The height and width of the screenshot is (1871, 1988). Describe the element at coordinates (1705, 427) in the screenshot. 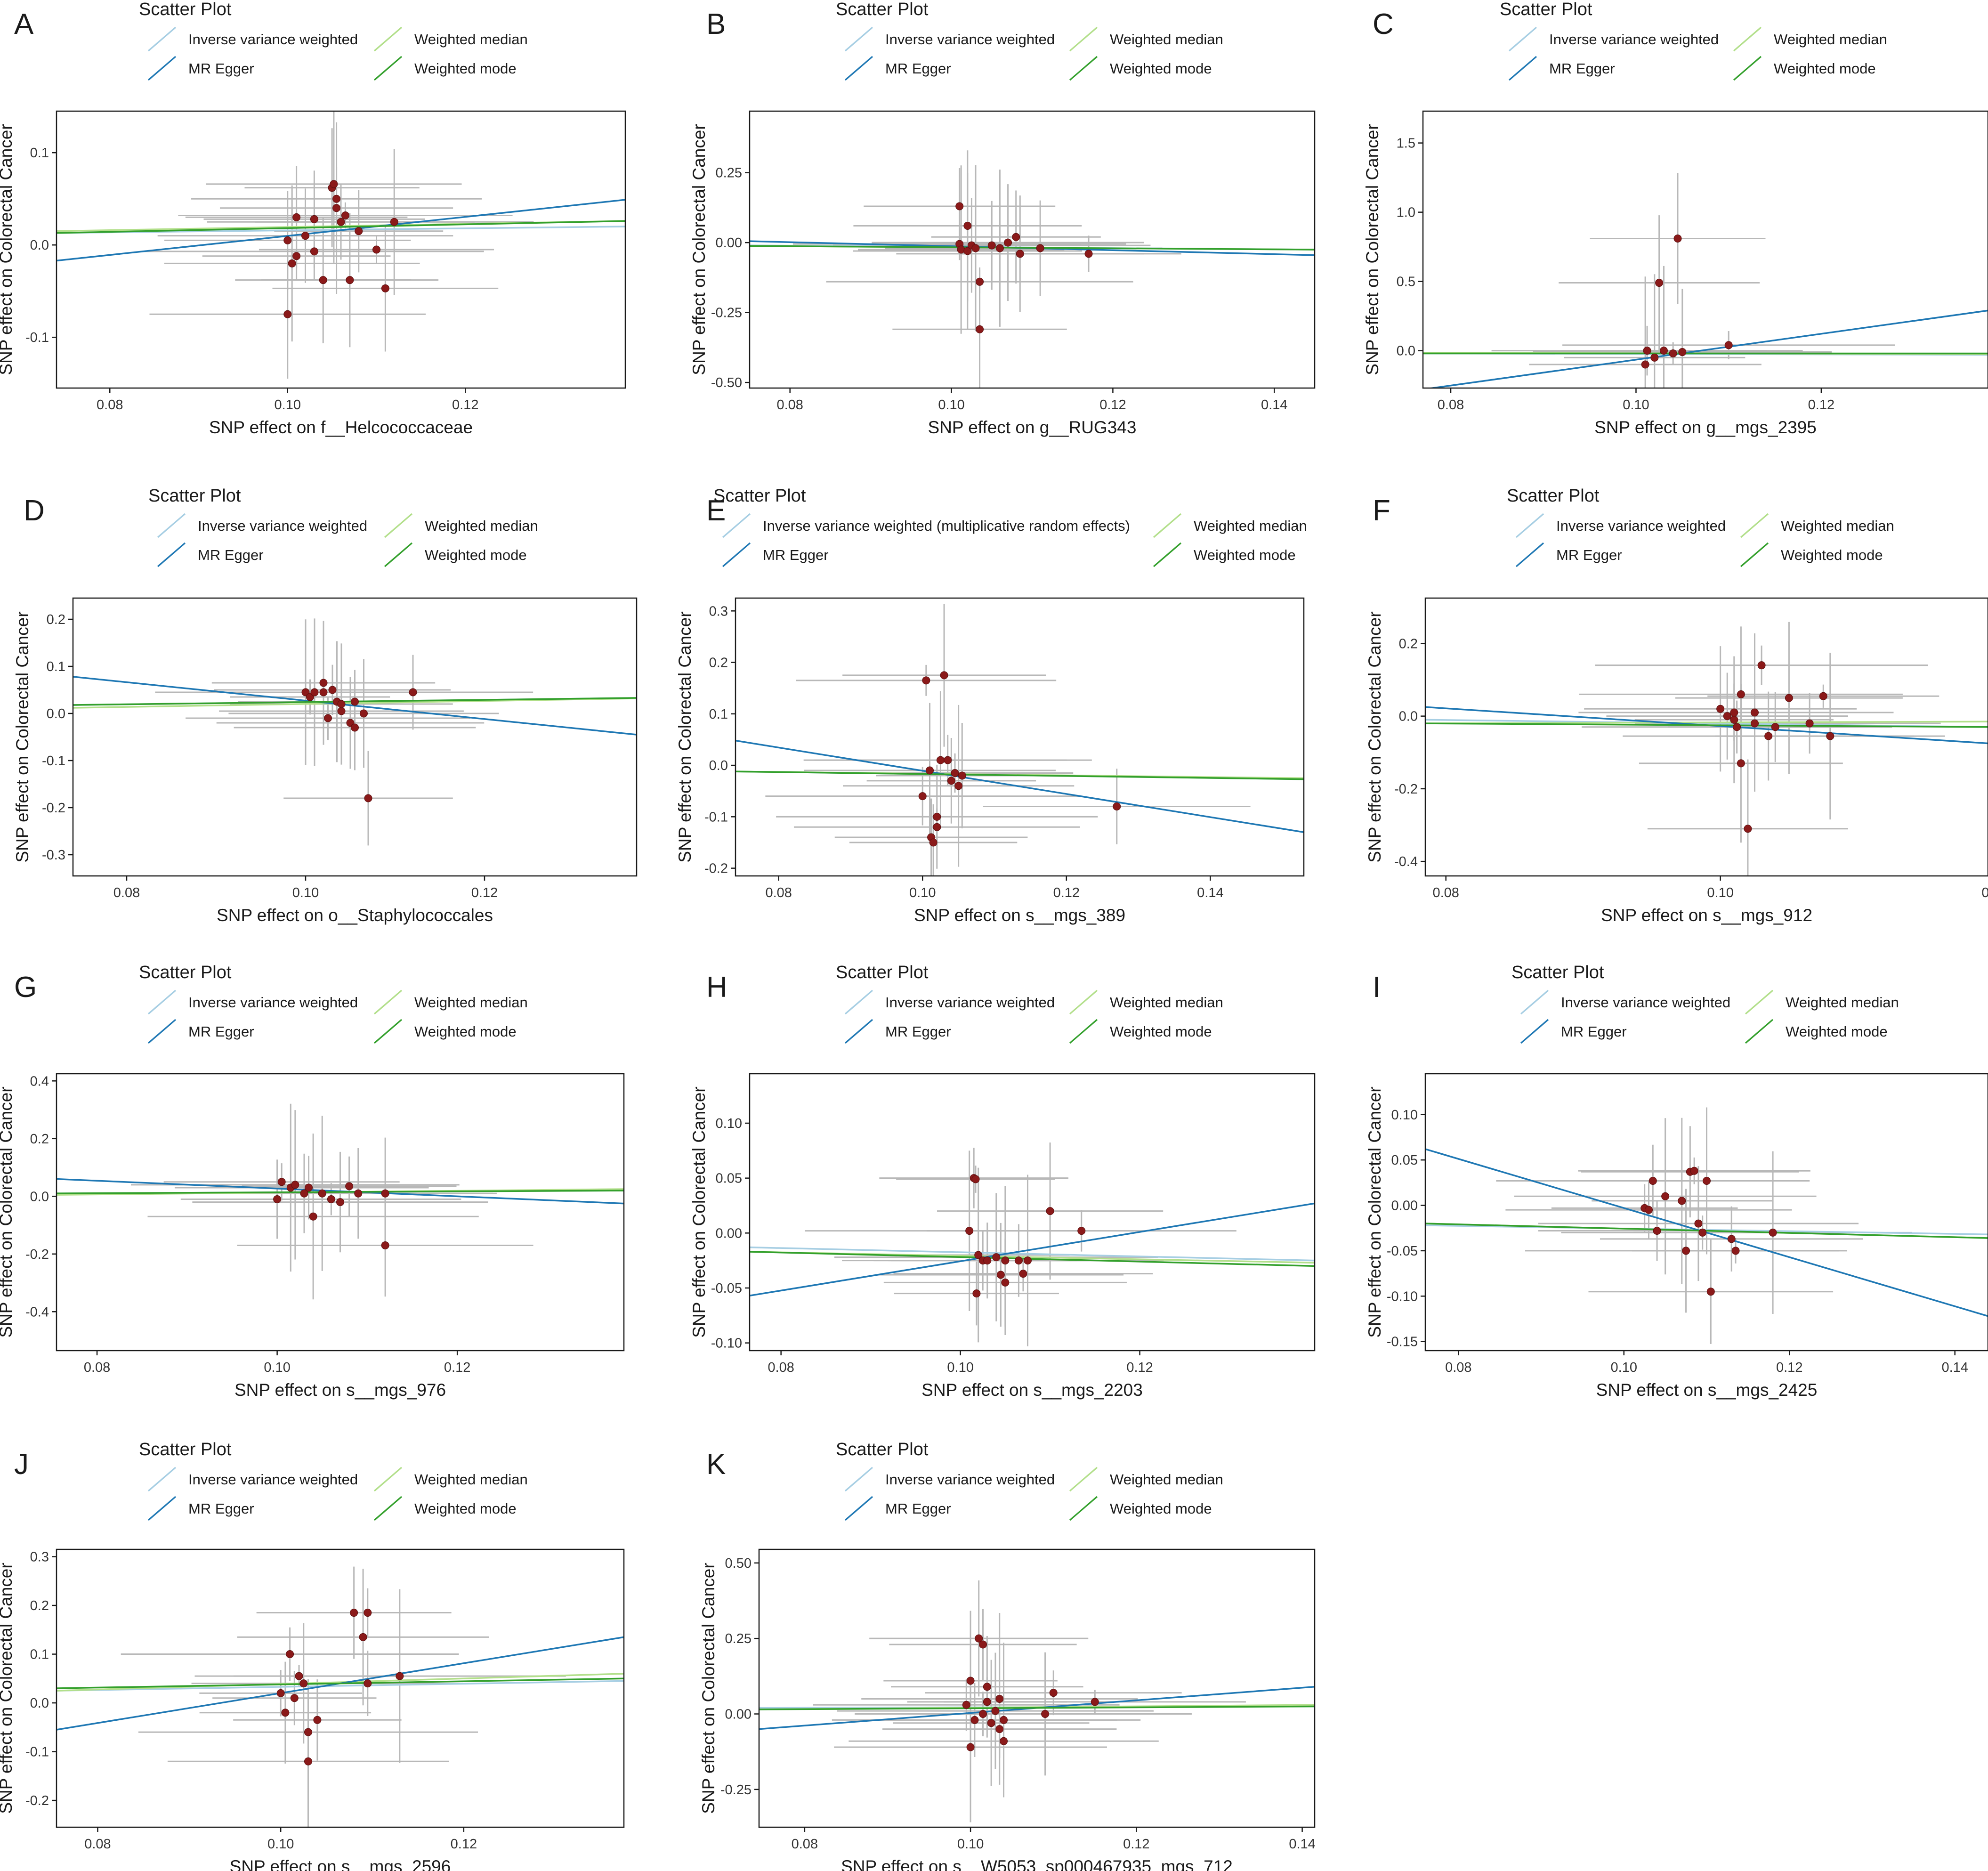

I see `x-axis-title: SNP effect on g__mgs_2395` at that location.